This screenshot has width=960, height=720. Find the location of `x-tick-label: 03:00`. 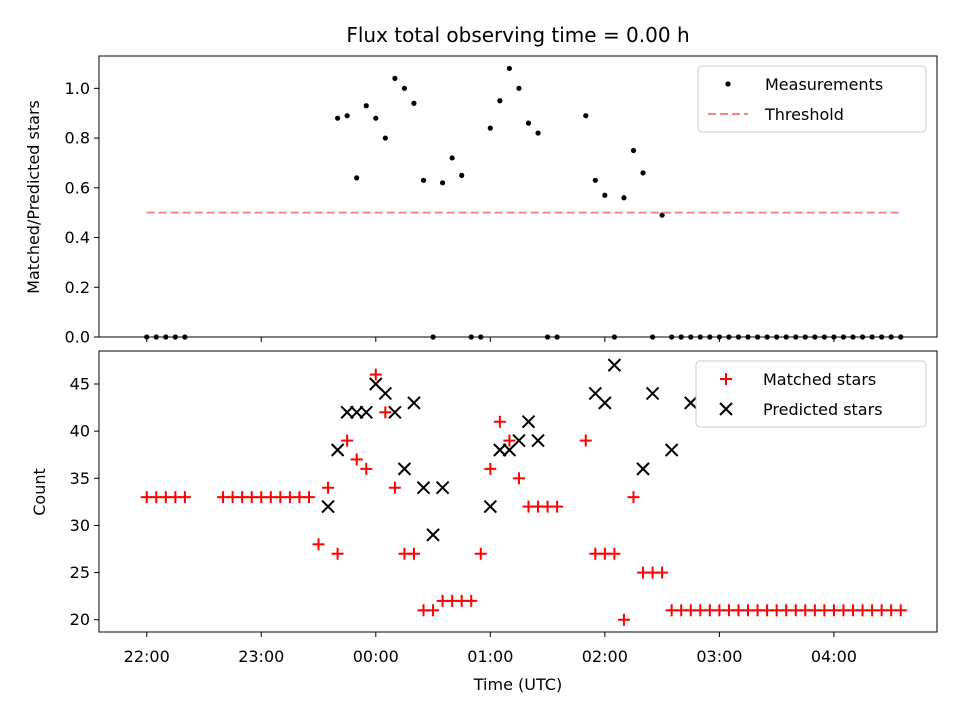

x-tick-label: 03:00 is located at coordinates (719, 656).